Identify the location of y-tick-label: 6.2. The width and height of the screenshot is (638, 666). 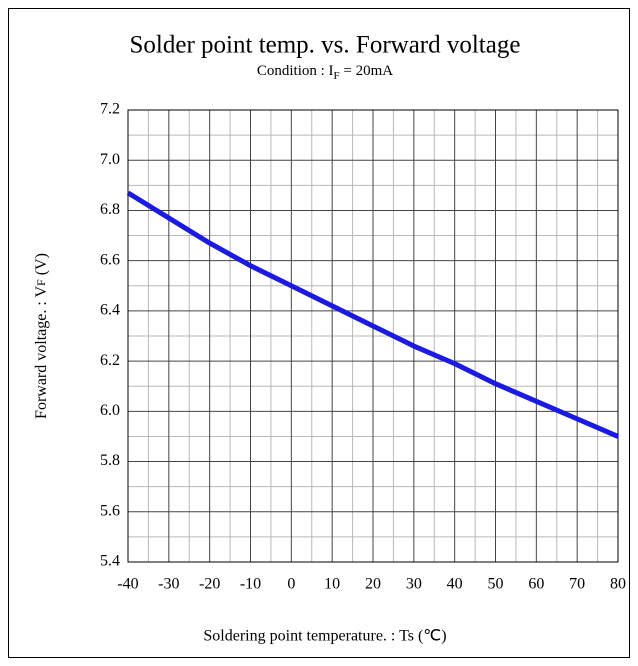
(110, 360).